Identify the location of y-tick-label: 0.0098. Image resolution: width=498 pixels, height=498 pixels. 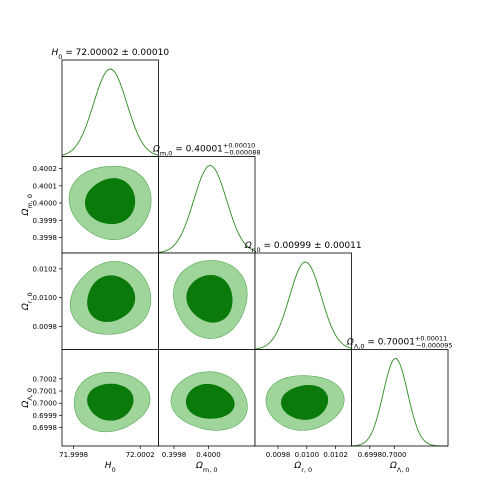
(45, 327).